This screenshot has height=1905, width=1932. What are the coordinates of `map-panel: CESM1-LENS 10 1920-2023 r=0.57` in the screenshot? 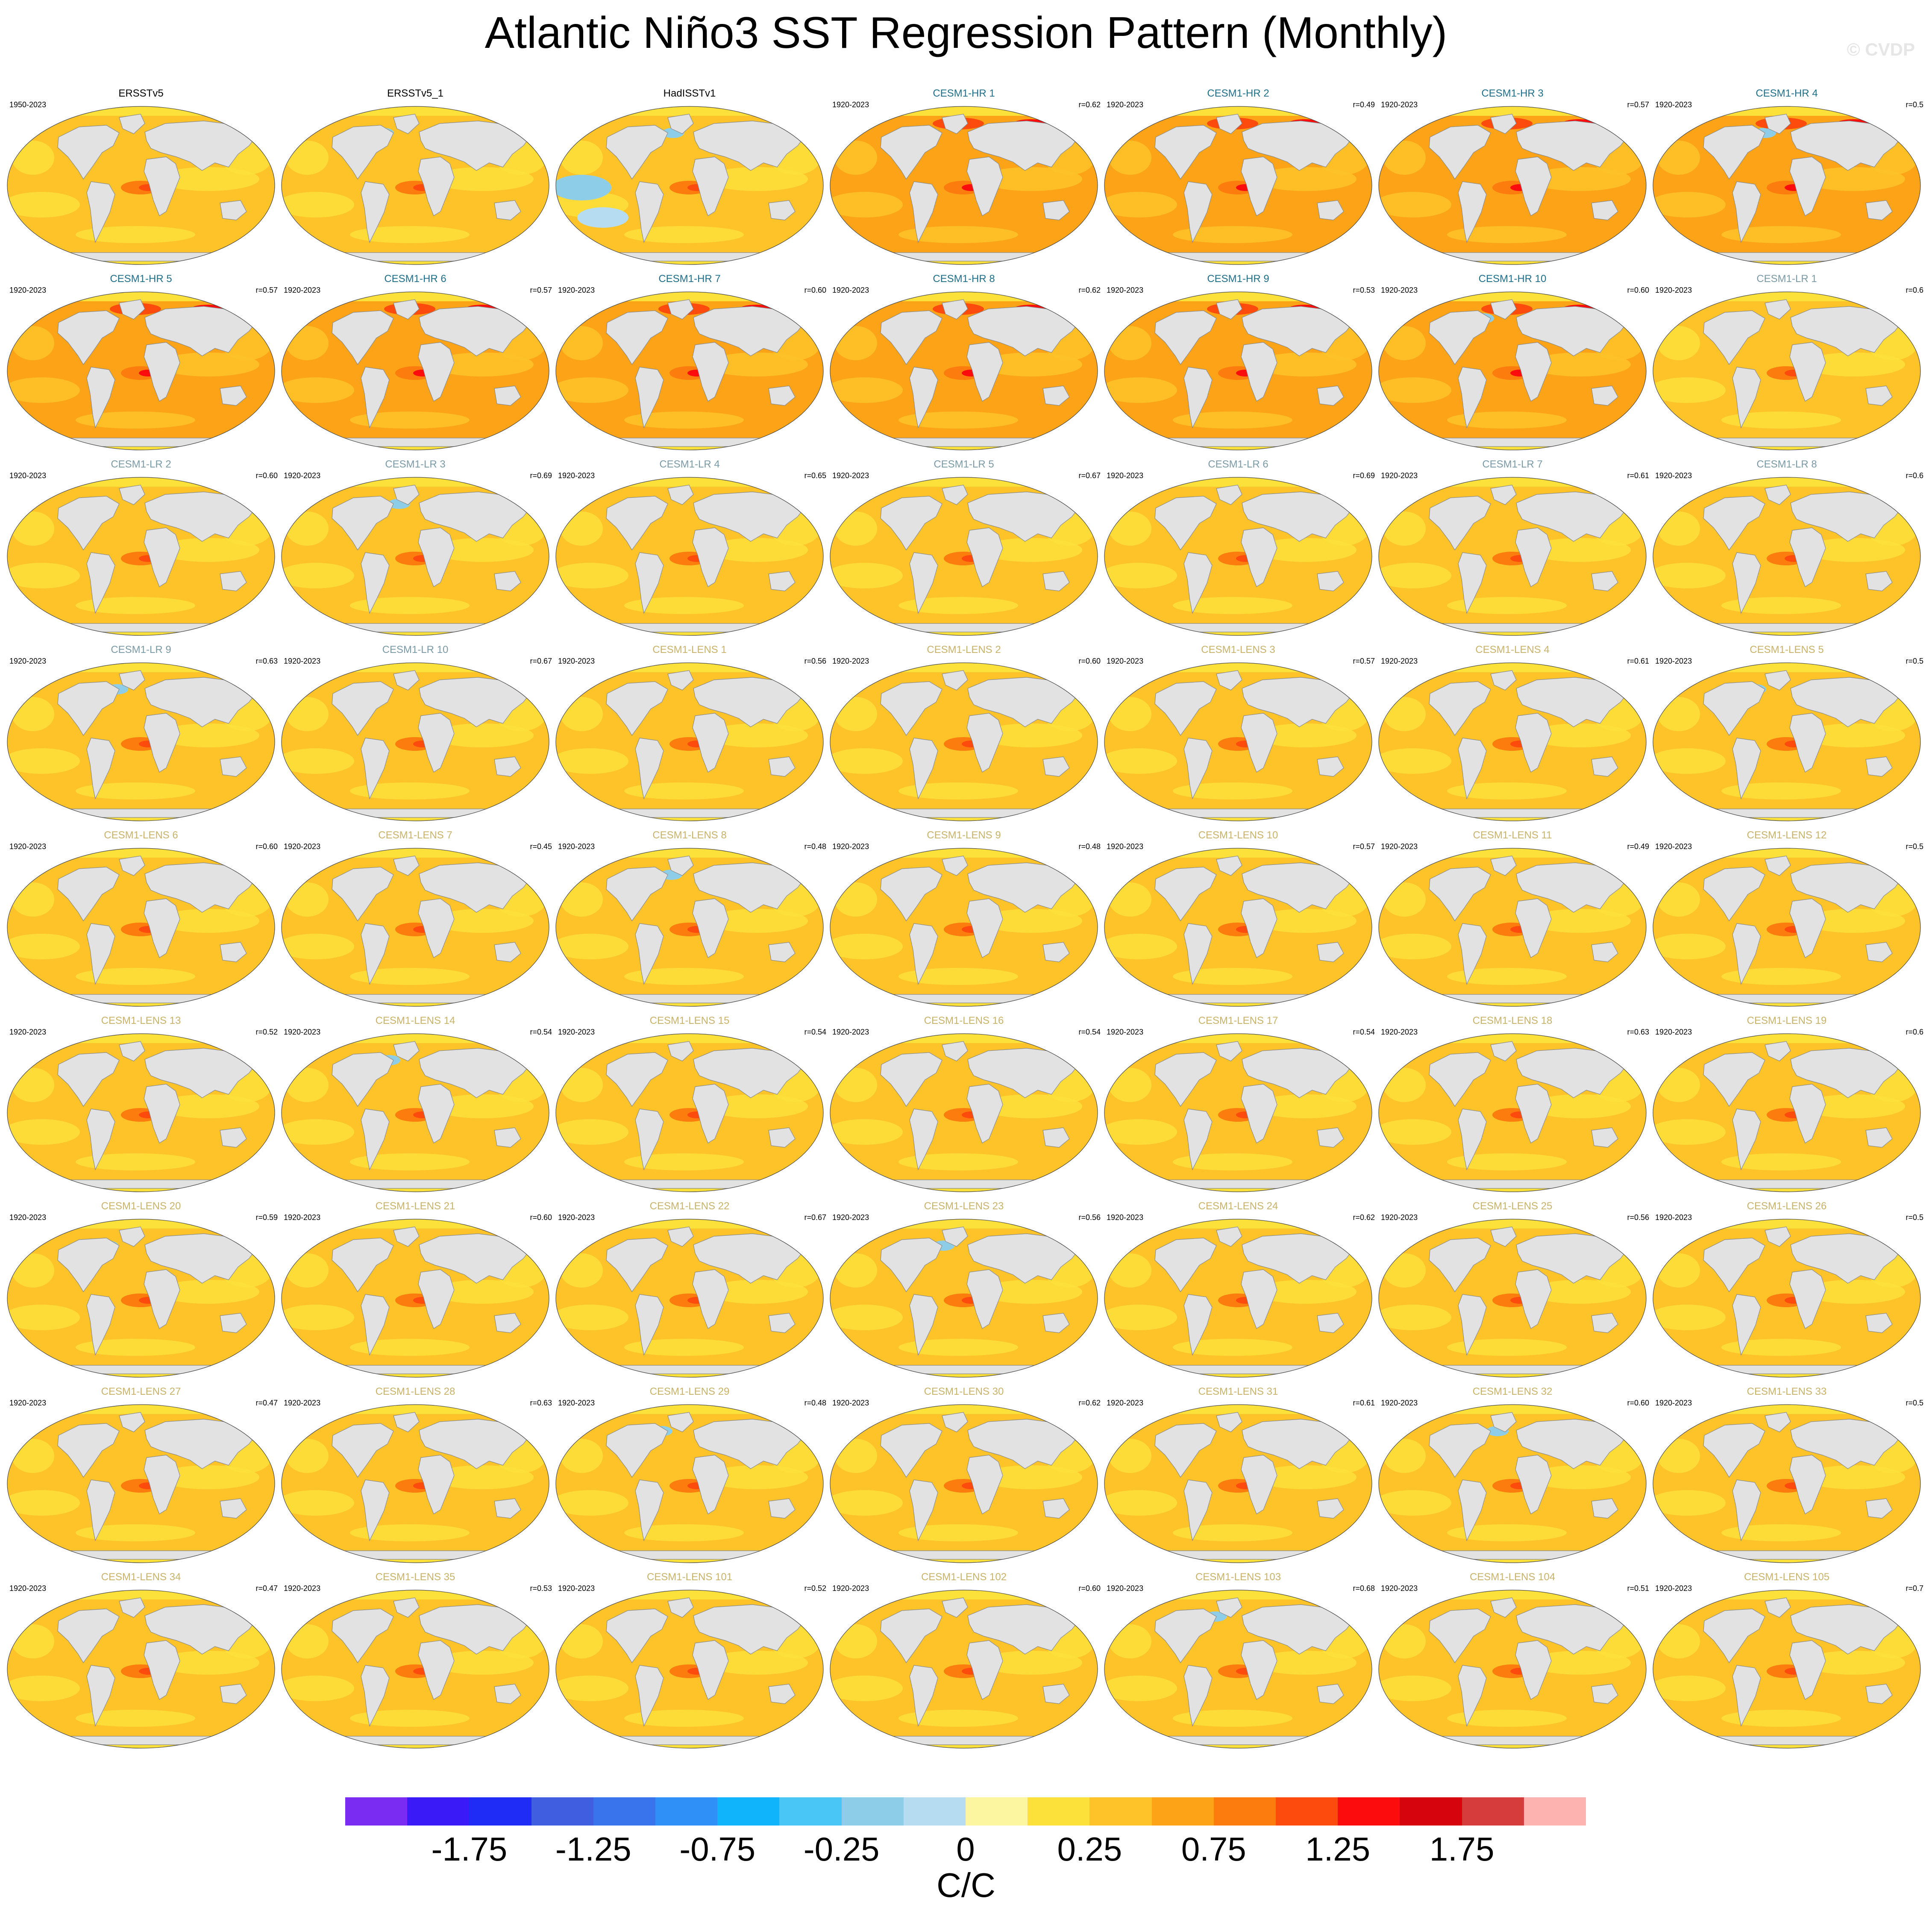 It's located at (1238, 922).